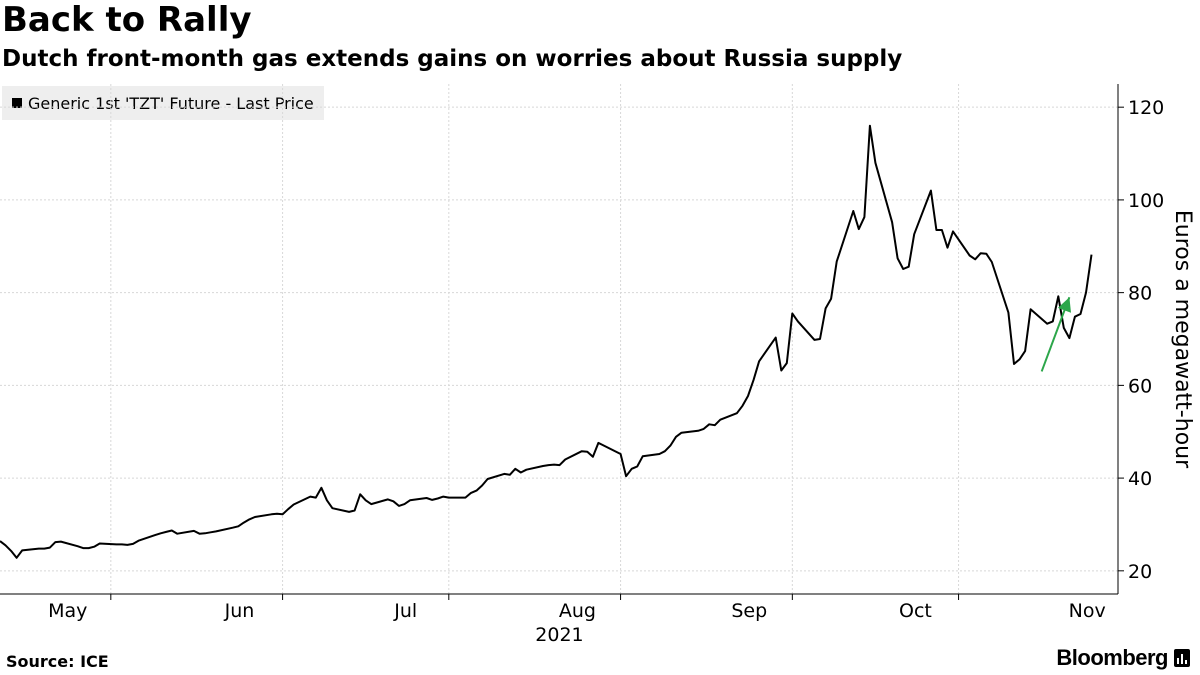 This screenshot has width=1200, height=675. I want to click on x-tick-label: Oct, so click(915, 611).